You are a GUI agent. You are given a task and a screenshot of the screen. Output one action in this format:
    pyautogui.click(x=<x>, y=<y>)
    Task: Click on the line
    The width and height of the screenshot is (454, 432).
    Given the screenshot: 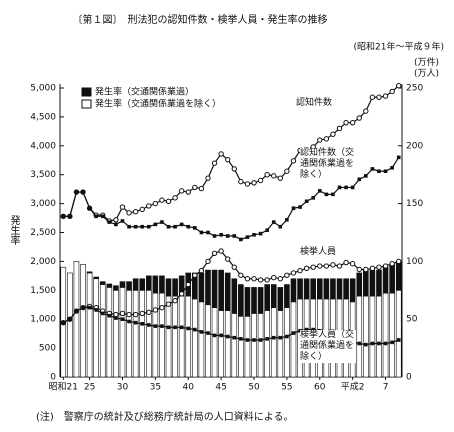 What is the action you would take?
    pyautogui.click(x=231, y=287)
    